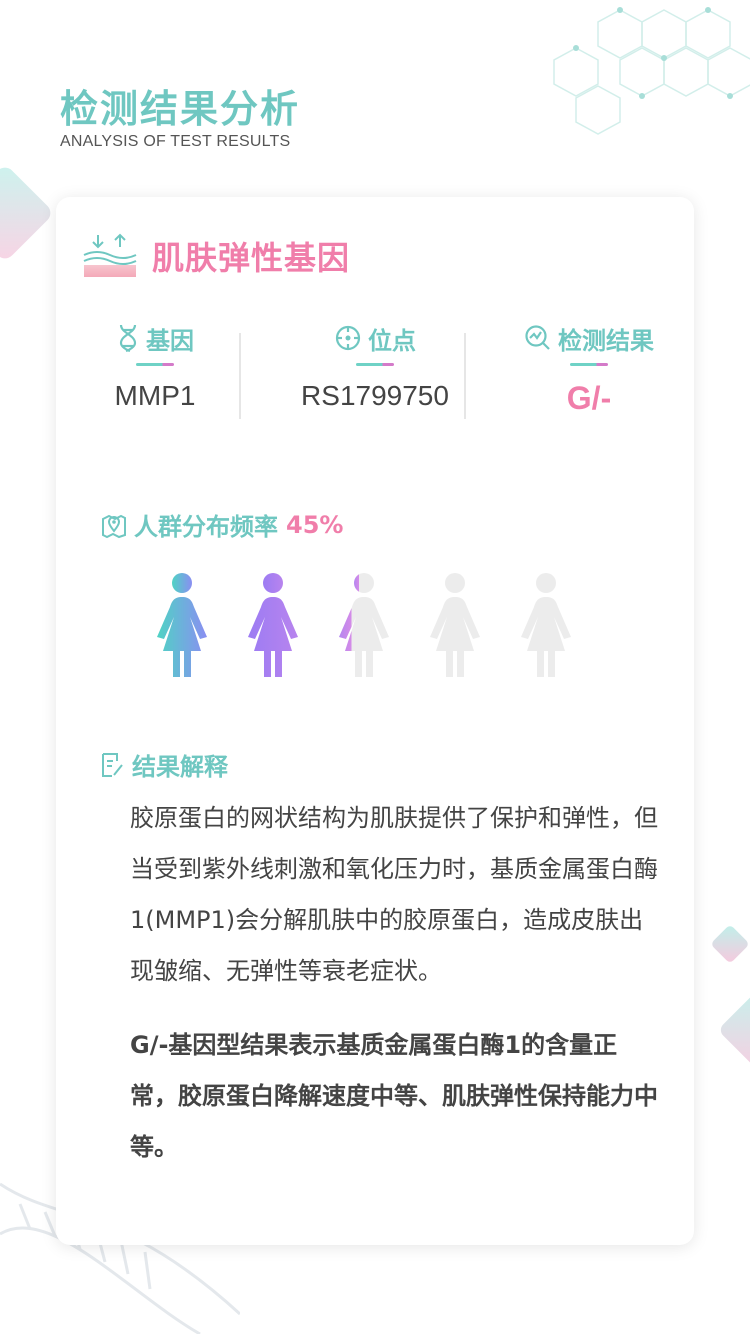  Describe the element at coordinates (537, 337) in the screenshot. I see `chart-search-icon` at that location.